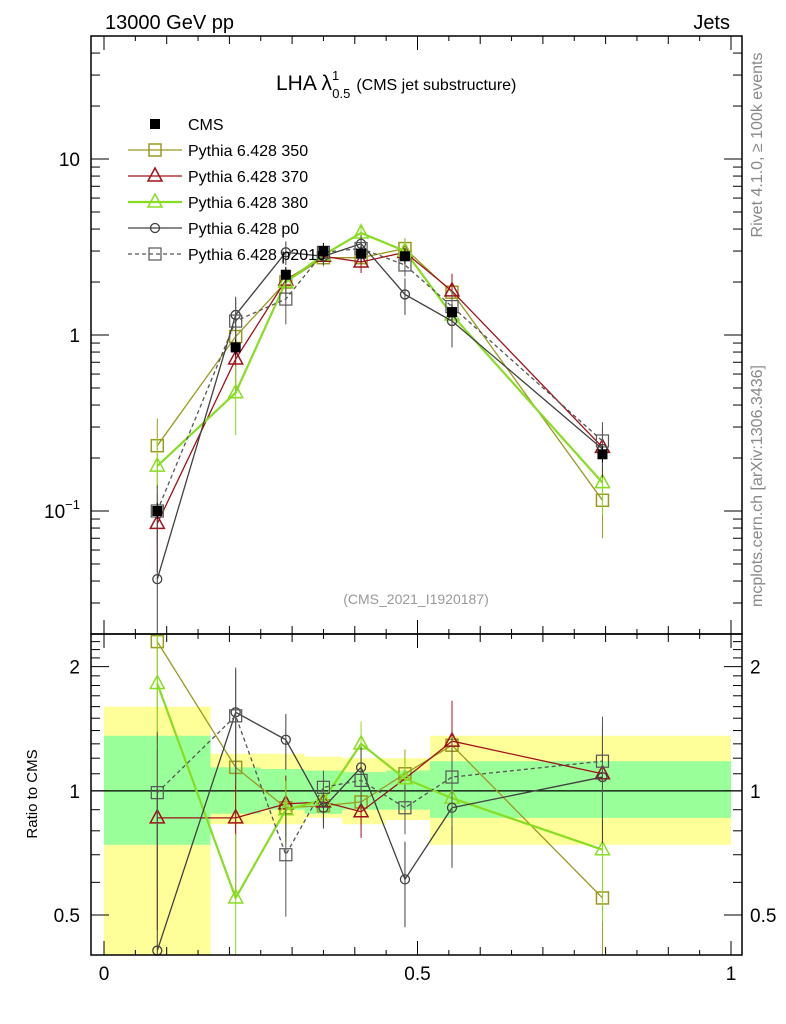  I want to click on plot-title-main: LHA λ, so click(304, 83).